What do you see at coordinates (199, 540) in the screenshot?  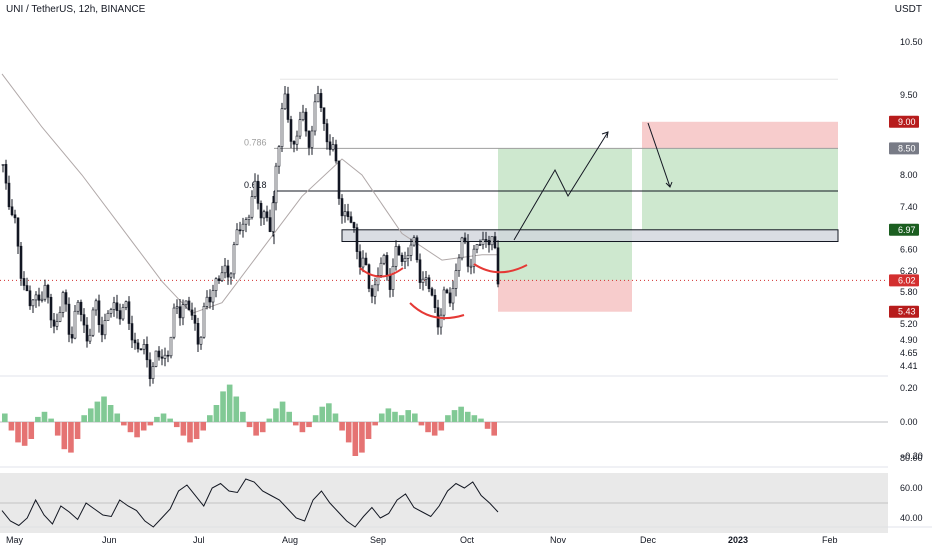 I see `time-axis-label: Jul` at bounding box center [199, 540].